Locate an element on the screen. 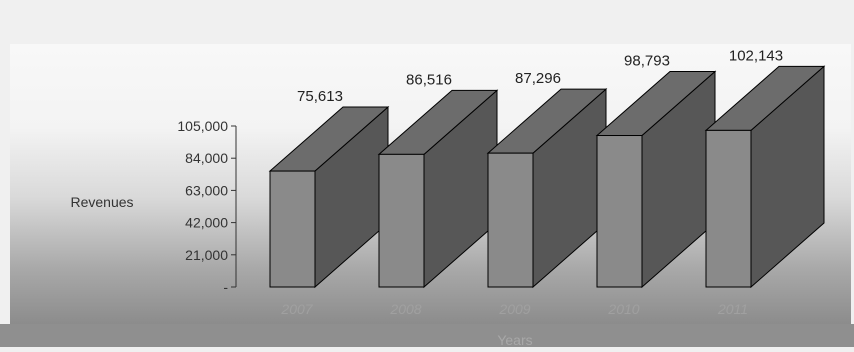 The height and width of the screenshot is (352, 854). data-label: 86,516 is located at coordinates (429, 79).